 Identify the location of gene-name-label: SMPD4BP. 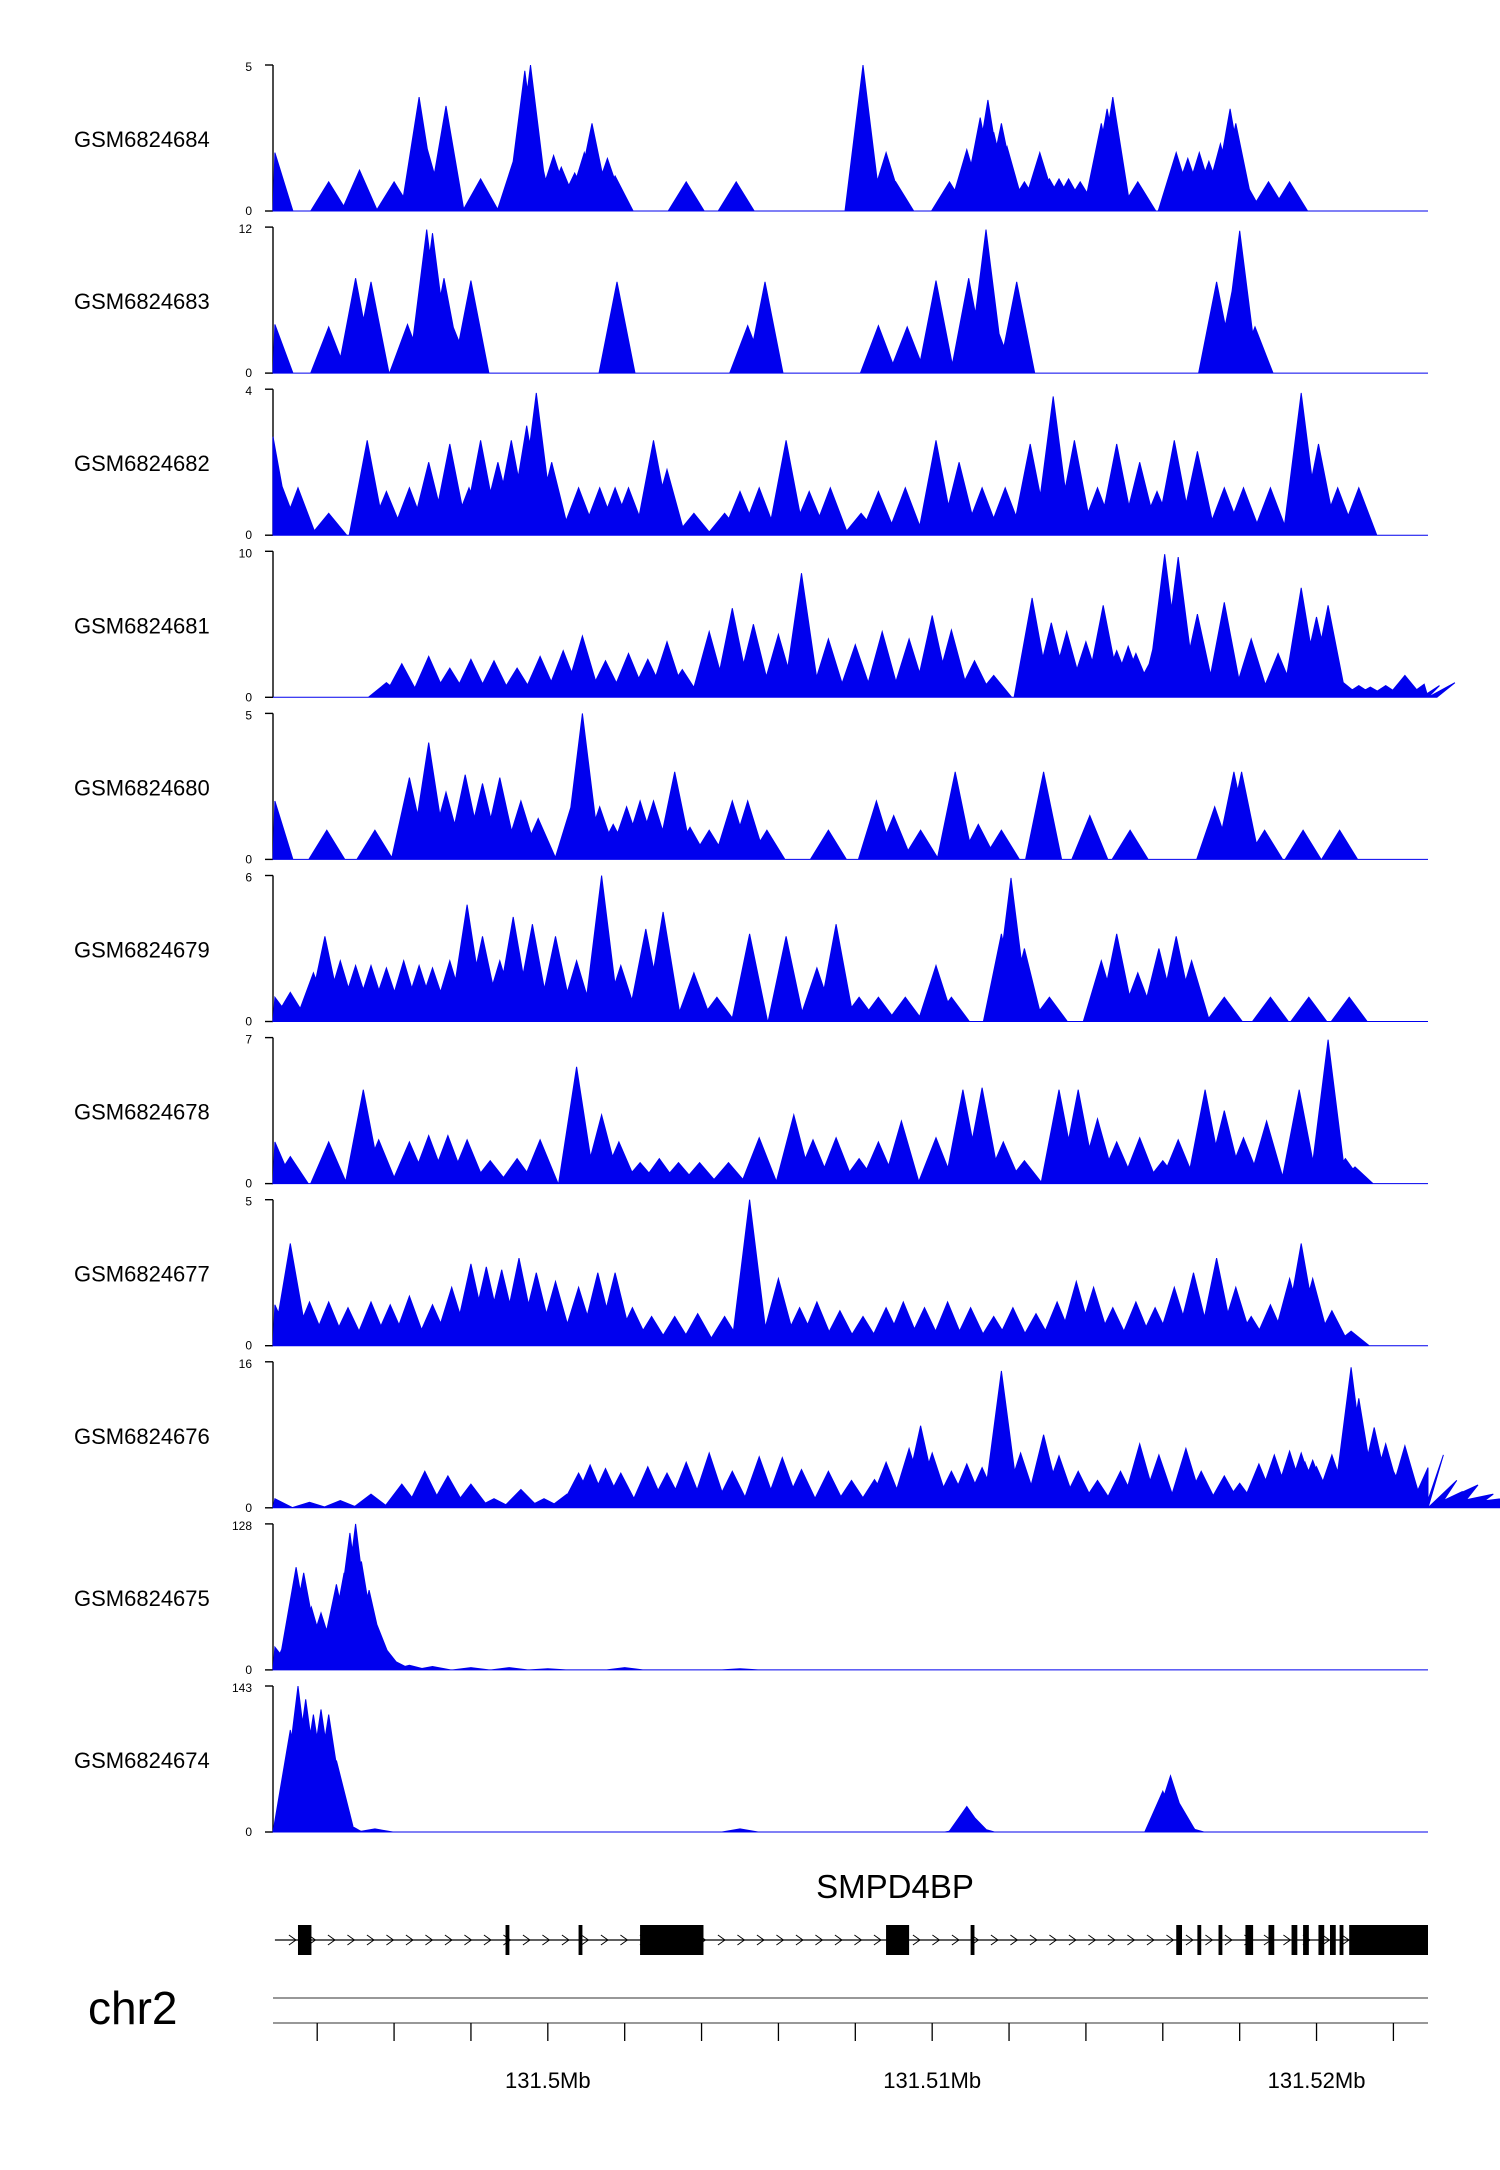
(895, 1886).